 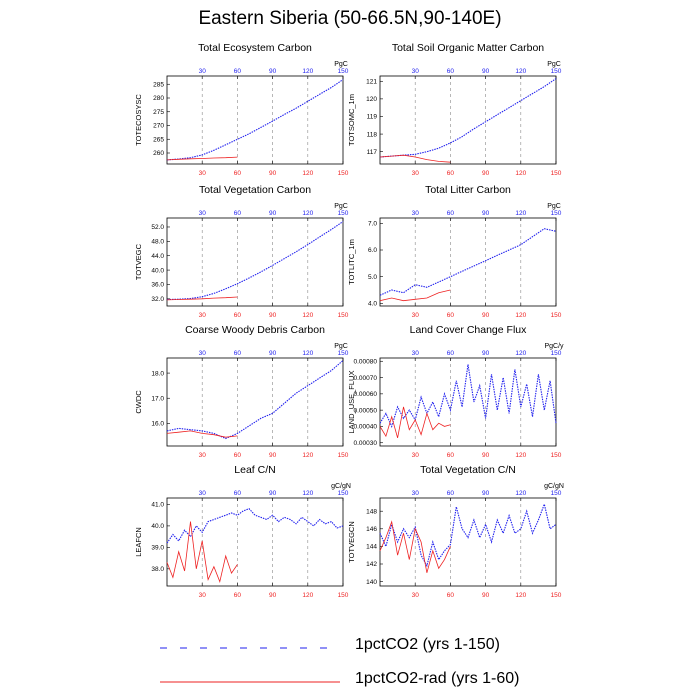 What do you see at coordinates (158, 98) in the screenshot?
I see `y-tick-label: 280` at bounding box center [158, 98].